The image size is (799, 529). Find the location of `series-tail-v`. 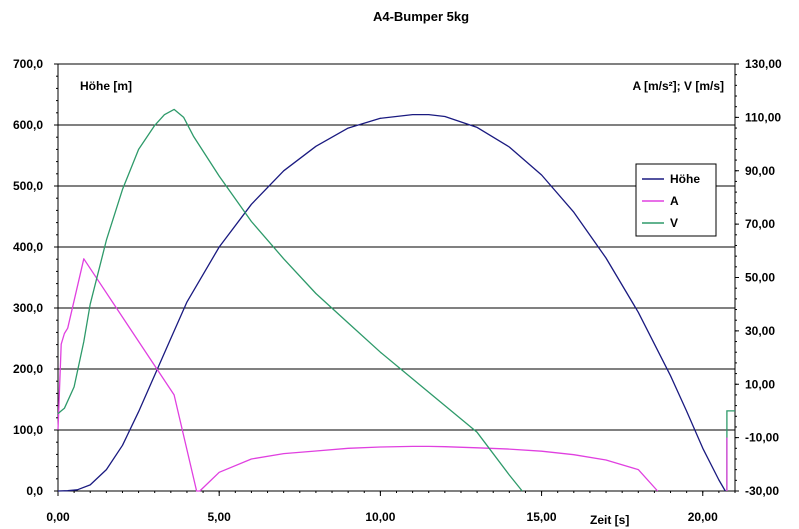

series-tail-v is located at coordinates (730, 450).